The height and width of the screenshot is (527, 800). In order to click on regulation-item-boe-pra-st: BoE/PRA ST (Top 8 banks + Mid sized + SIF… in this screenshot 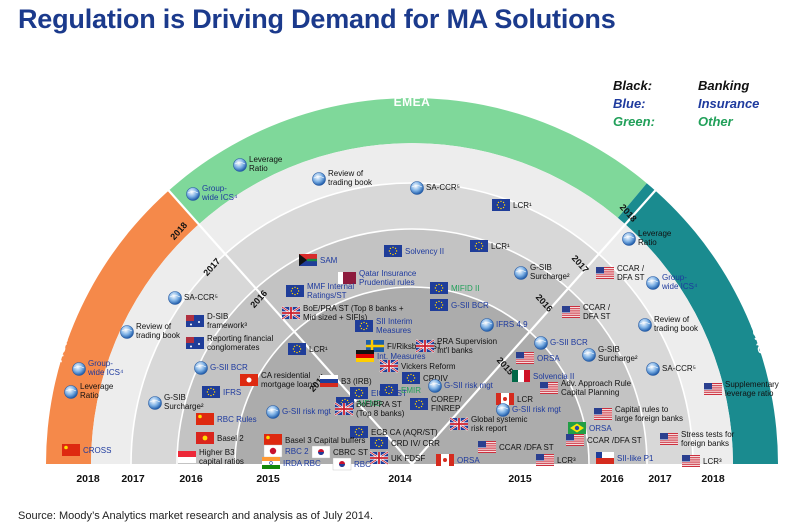, I will do `click(342, 313)`.